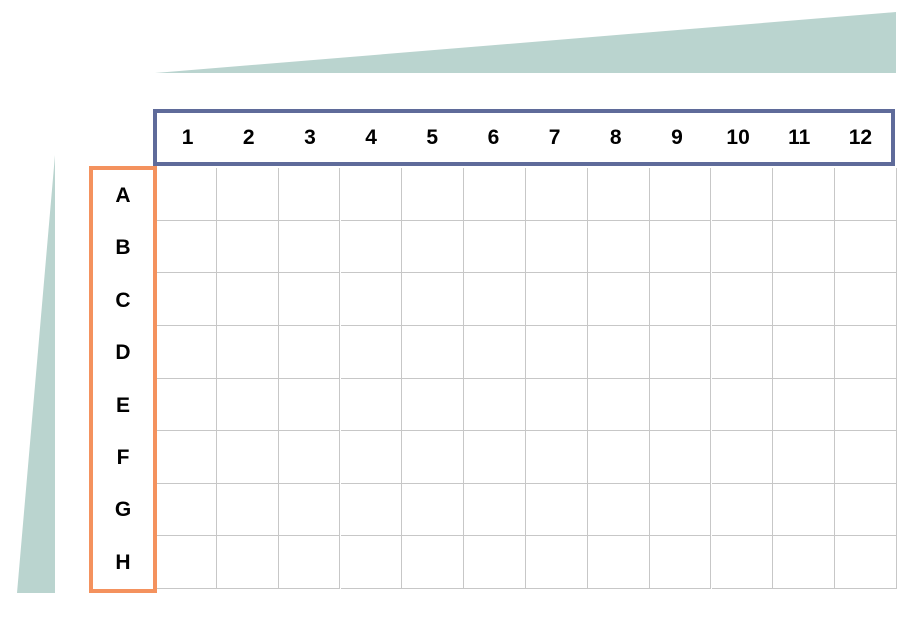 The height and width of the screenshot is (618, 924). Describe the element at coordinates (123, 457) in the screenshot. I see `row-label: F` at that location.